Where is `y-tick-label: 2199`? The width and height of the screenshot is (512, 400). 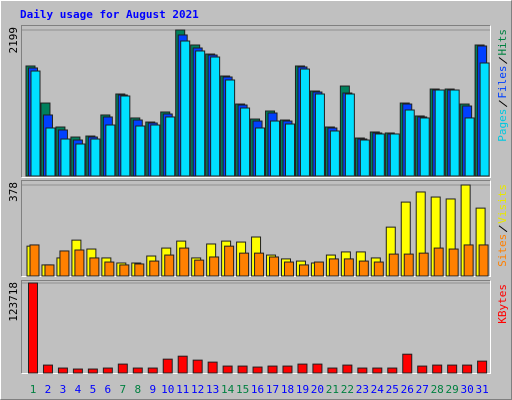 y-tick-label: 2199 is located at coordinates (13, 40).